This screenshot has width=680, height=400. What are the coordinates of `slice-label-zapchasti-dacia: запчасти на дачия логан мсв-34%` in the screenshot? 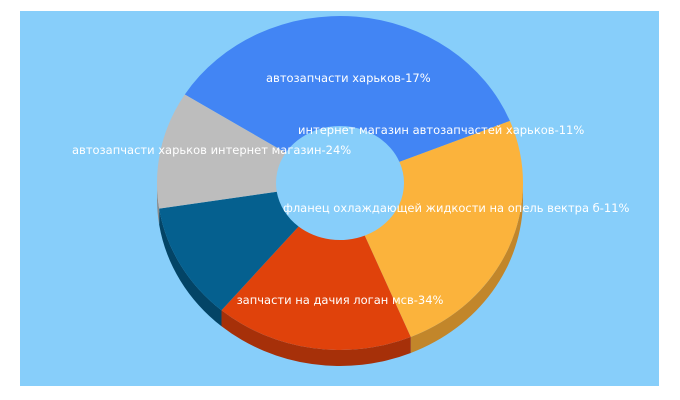 It's located at (340, 300).